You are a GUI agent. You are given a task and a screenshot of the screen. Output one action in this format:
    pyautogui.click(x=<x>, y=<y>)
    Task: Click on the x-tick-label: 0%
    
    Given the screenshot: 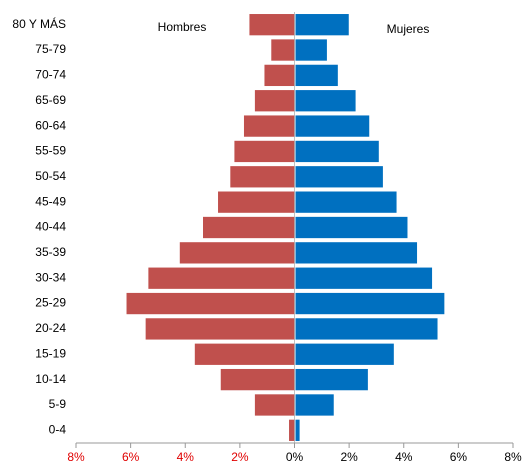 What is the action you would take?
    pyautogui.click(x=295, y=456)
    